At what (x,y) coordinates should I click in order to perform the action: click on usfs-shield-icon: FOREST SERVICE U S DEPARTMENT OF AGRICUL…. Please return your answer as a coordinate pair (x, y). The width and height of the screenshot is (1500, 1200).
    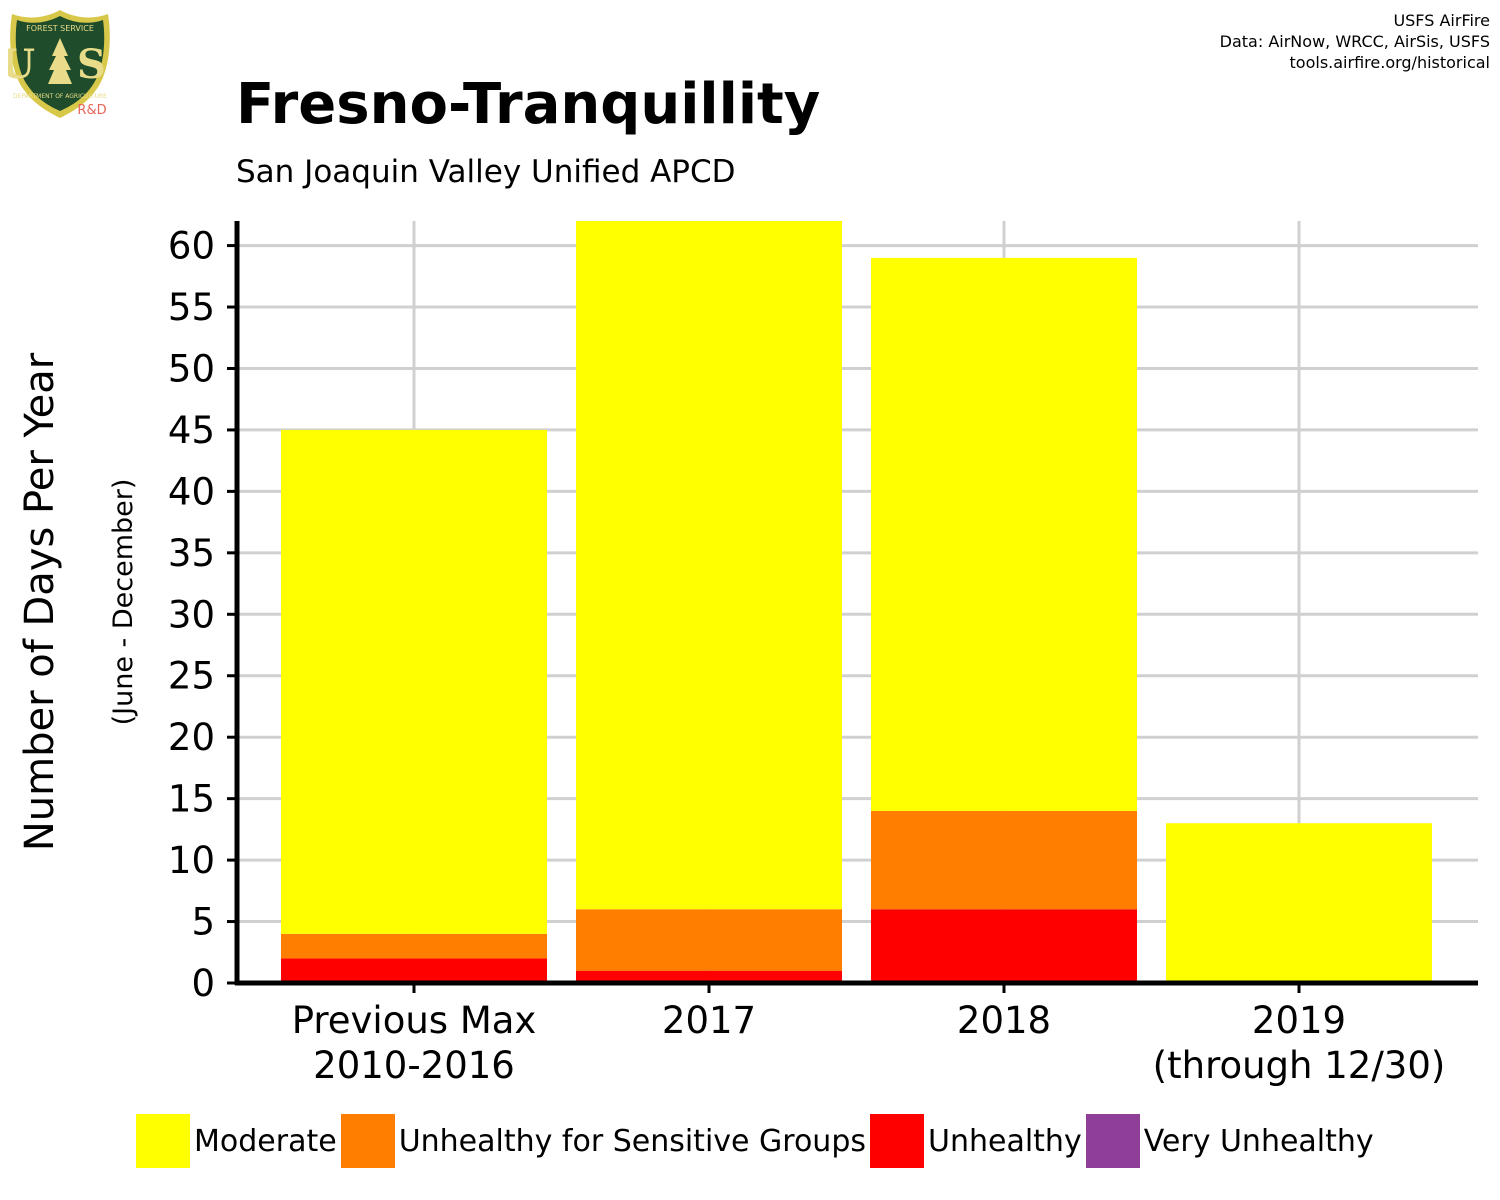
    Looking at the image, I should click on (59, 64).